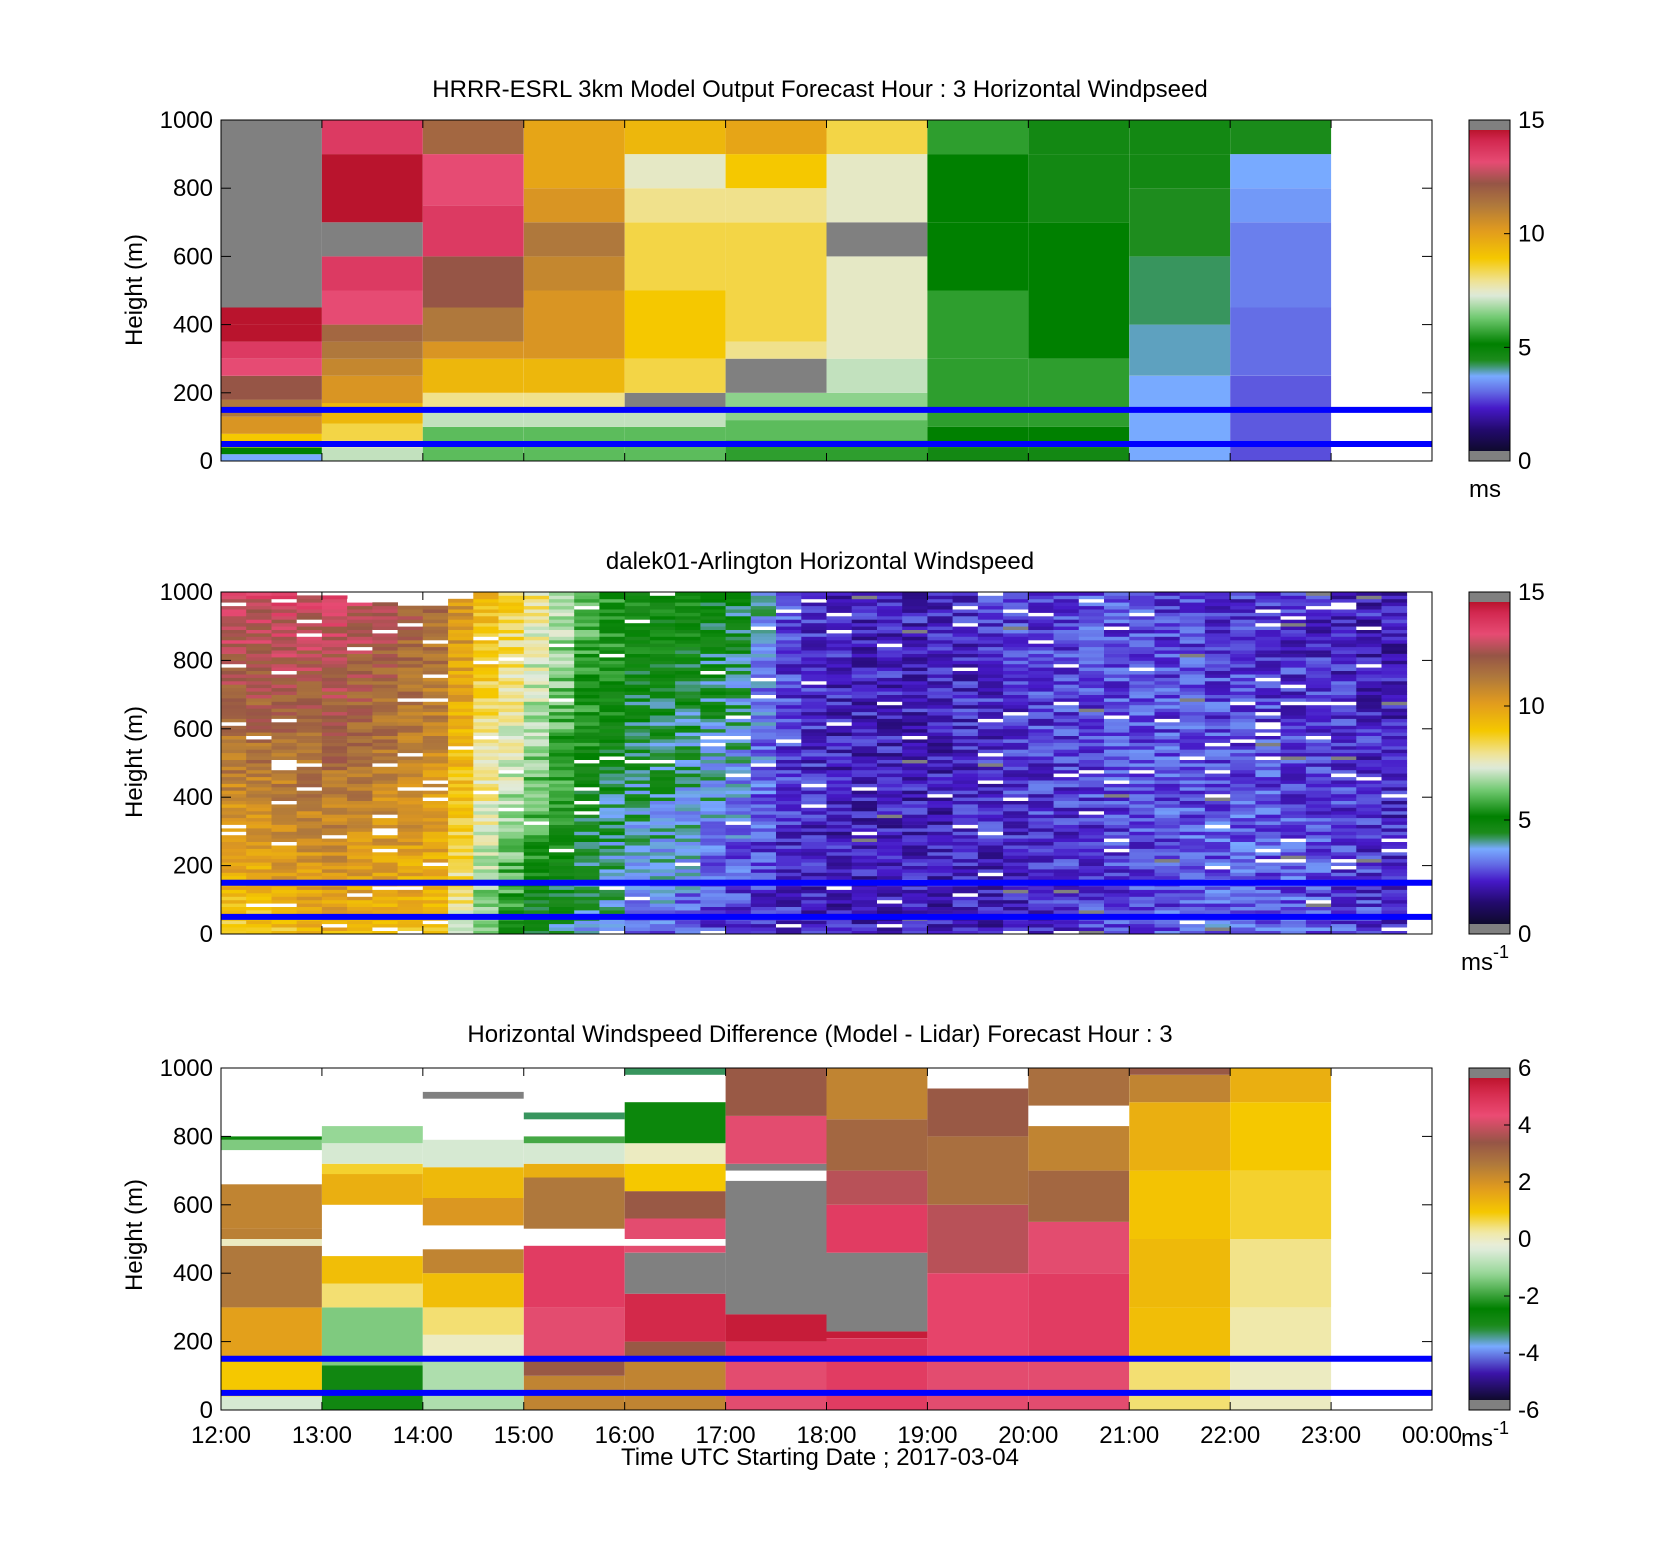 Image resolution: width=1680 pixels, height=1561 pixels. Describe the element at coordinates (193, 393) in the screenshot. I see `y-tick-label: 200` at that location.